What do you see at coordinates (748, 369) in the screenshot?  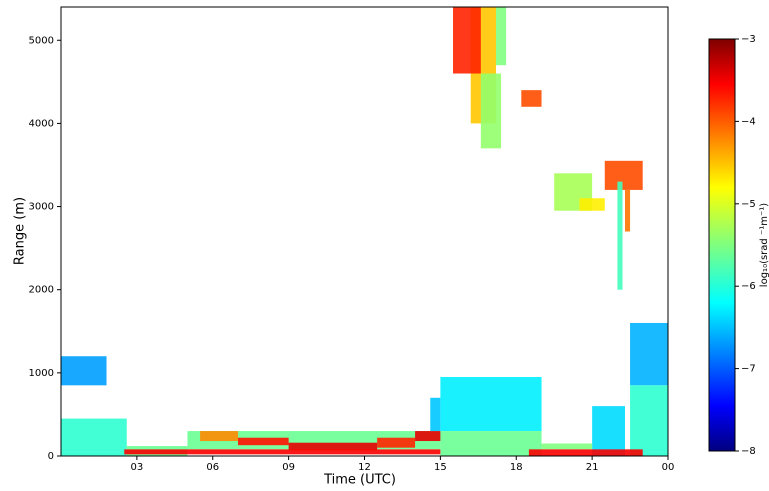 I see `colorbar-tick-label: −7` at bounding box center [748, 369].